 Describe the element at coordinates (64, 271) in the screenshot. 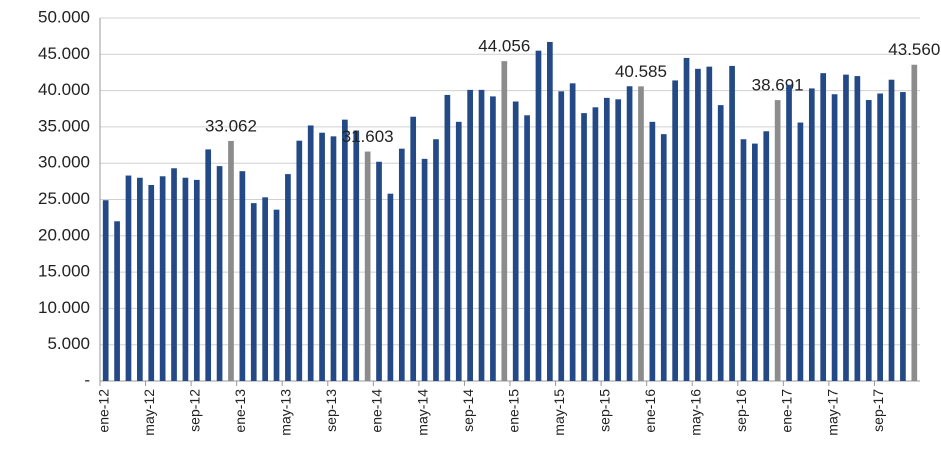

I see `y-tick-label: 15.000` at that location.